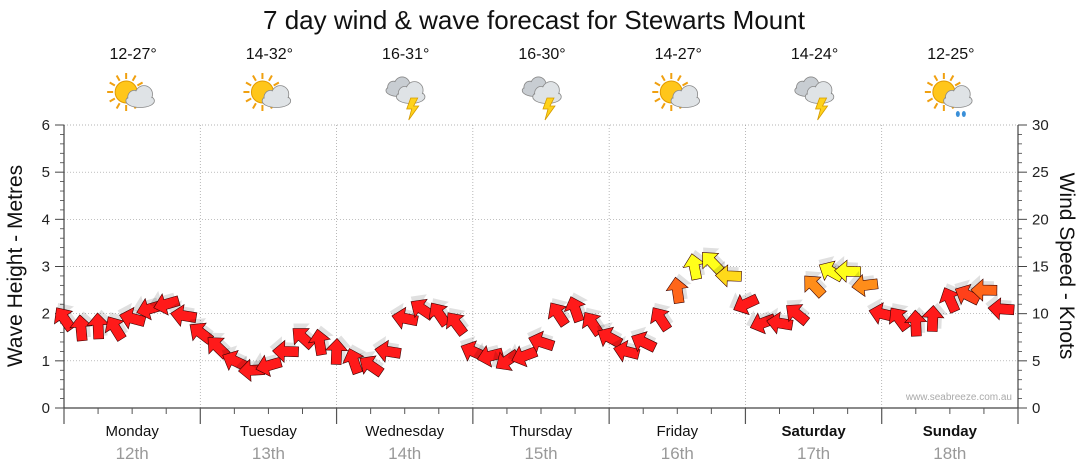 This screenshot has width=1080, height=475. I want to click on left-tick-label: 0, so click(46, 408).